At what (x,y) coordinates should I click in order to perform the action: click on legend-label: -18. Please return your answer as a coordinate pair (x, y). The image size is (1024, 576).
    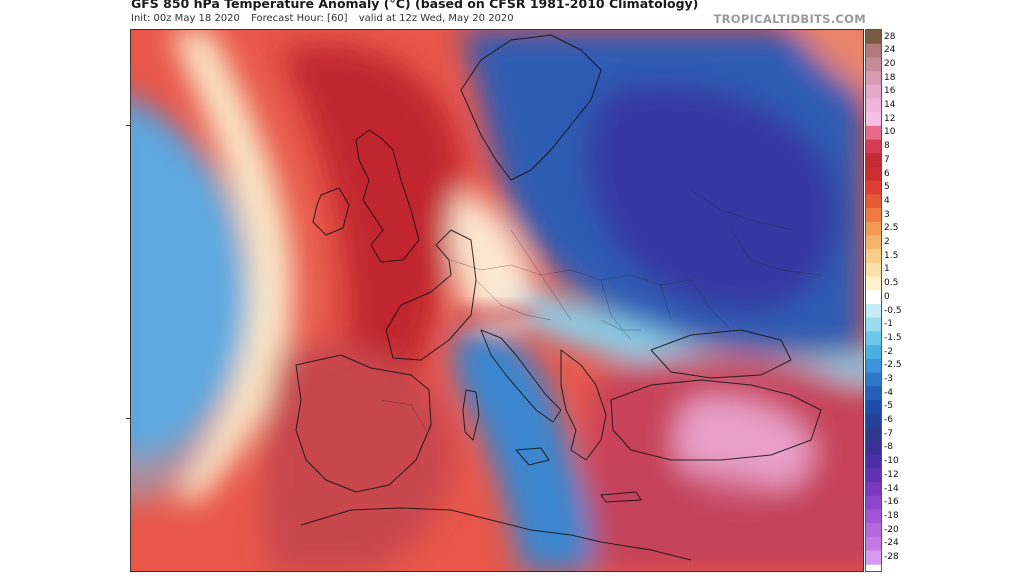
    Looking at the image, I should click on (891, 515).